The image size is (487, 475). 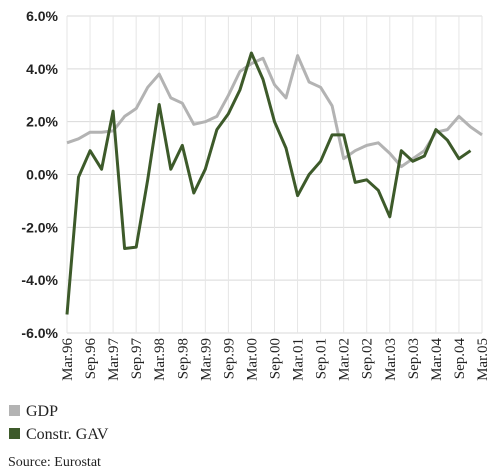 I want to click on y-tick-label: 0.0%, so click(x=42, y=175).